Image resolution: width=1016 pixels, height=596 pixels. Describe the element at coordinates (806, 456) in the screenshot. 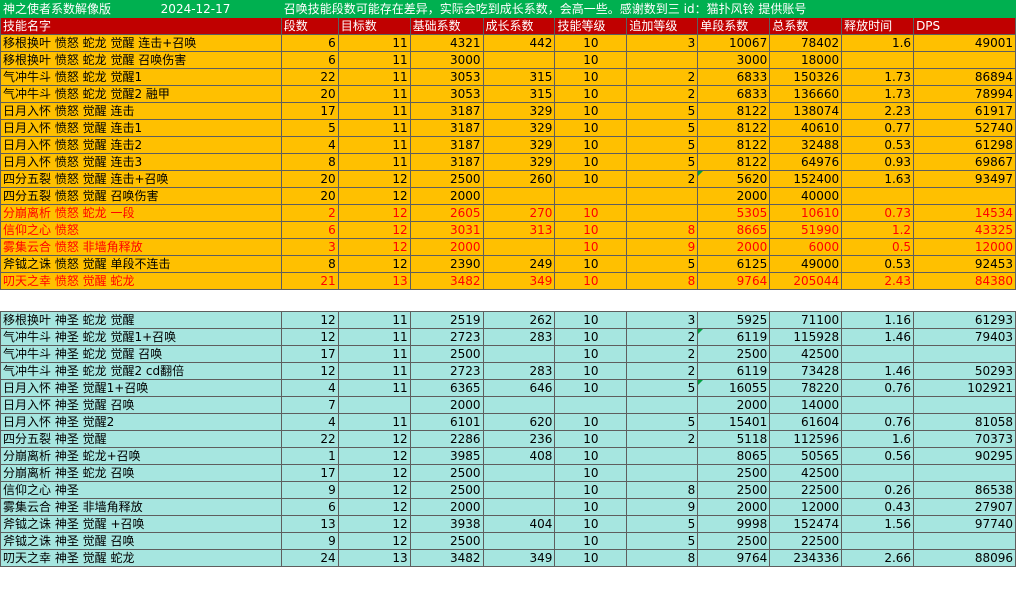

I see `value-cell: 50565` at that location.